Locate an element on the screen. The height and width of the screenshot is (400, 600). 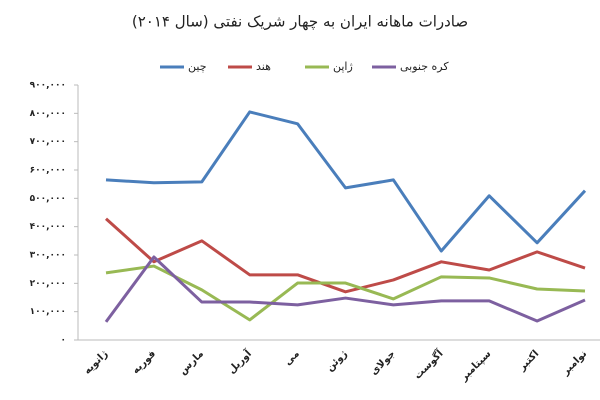
x-tick-label: سپتامبر is located at coordinates (476, 366).